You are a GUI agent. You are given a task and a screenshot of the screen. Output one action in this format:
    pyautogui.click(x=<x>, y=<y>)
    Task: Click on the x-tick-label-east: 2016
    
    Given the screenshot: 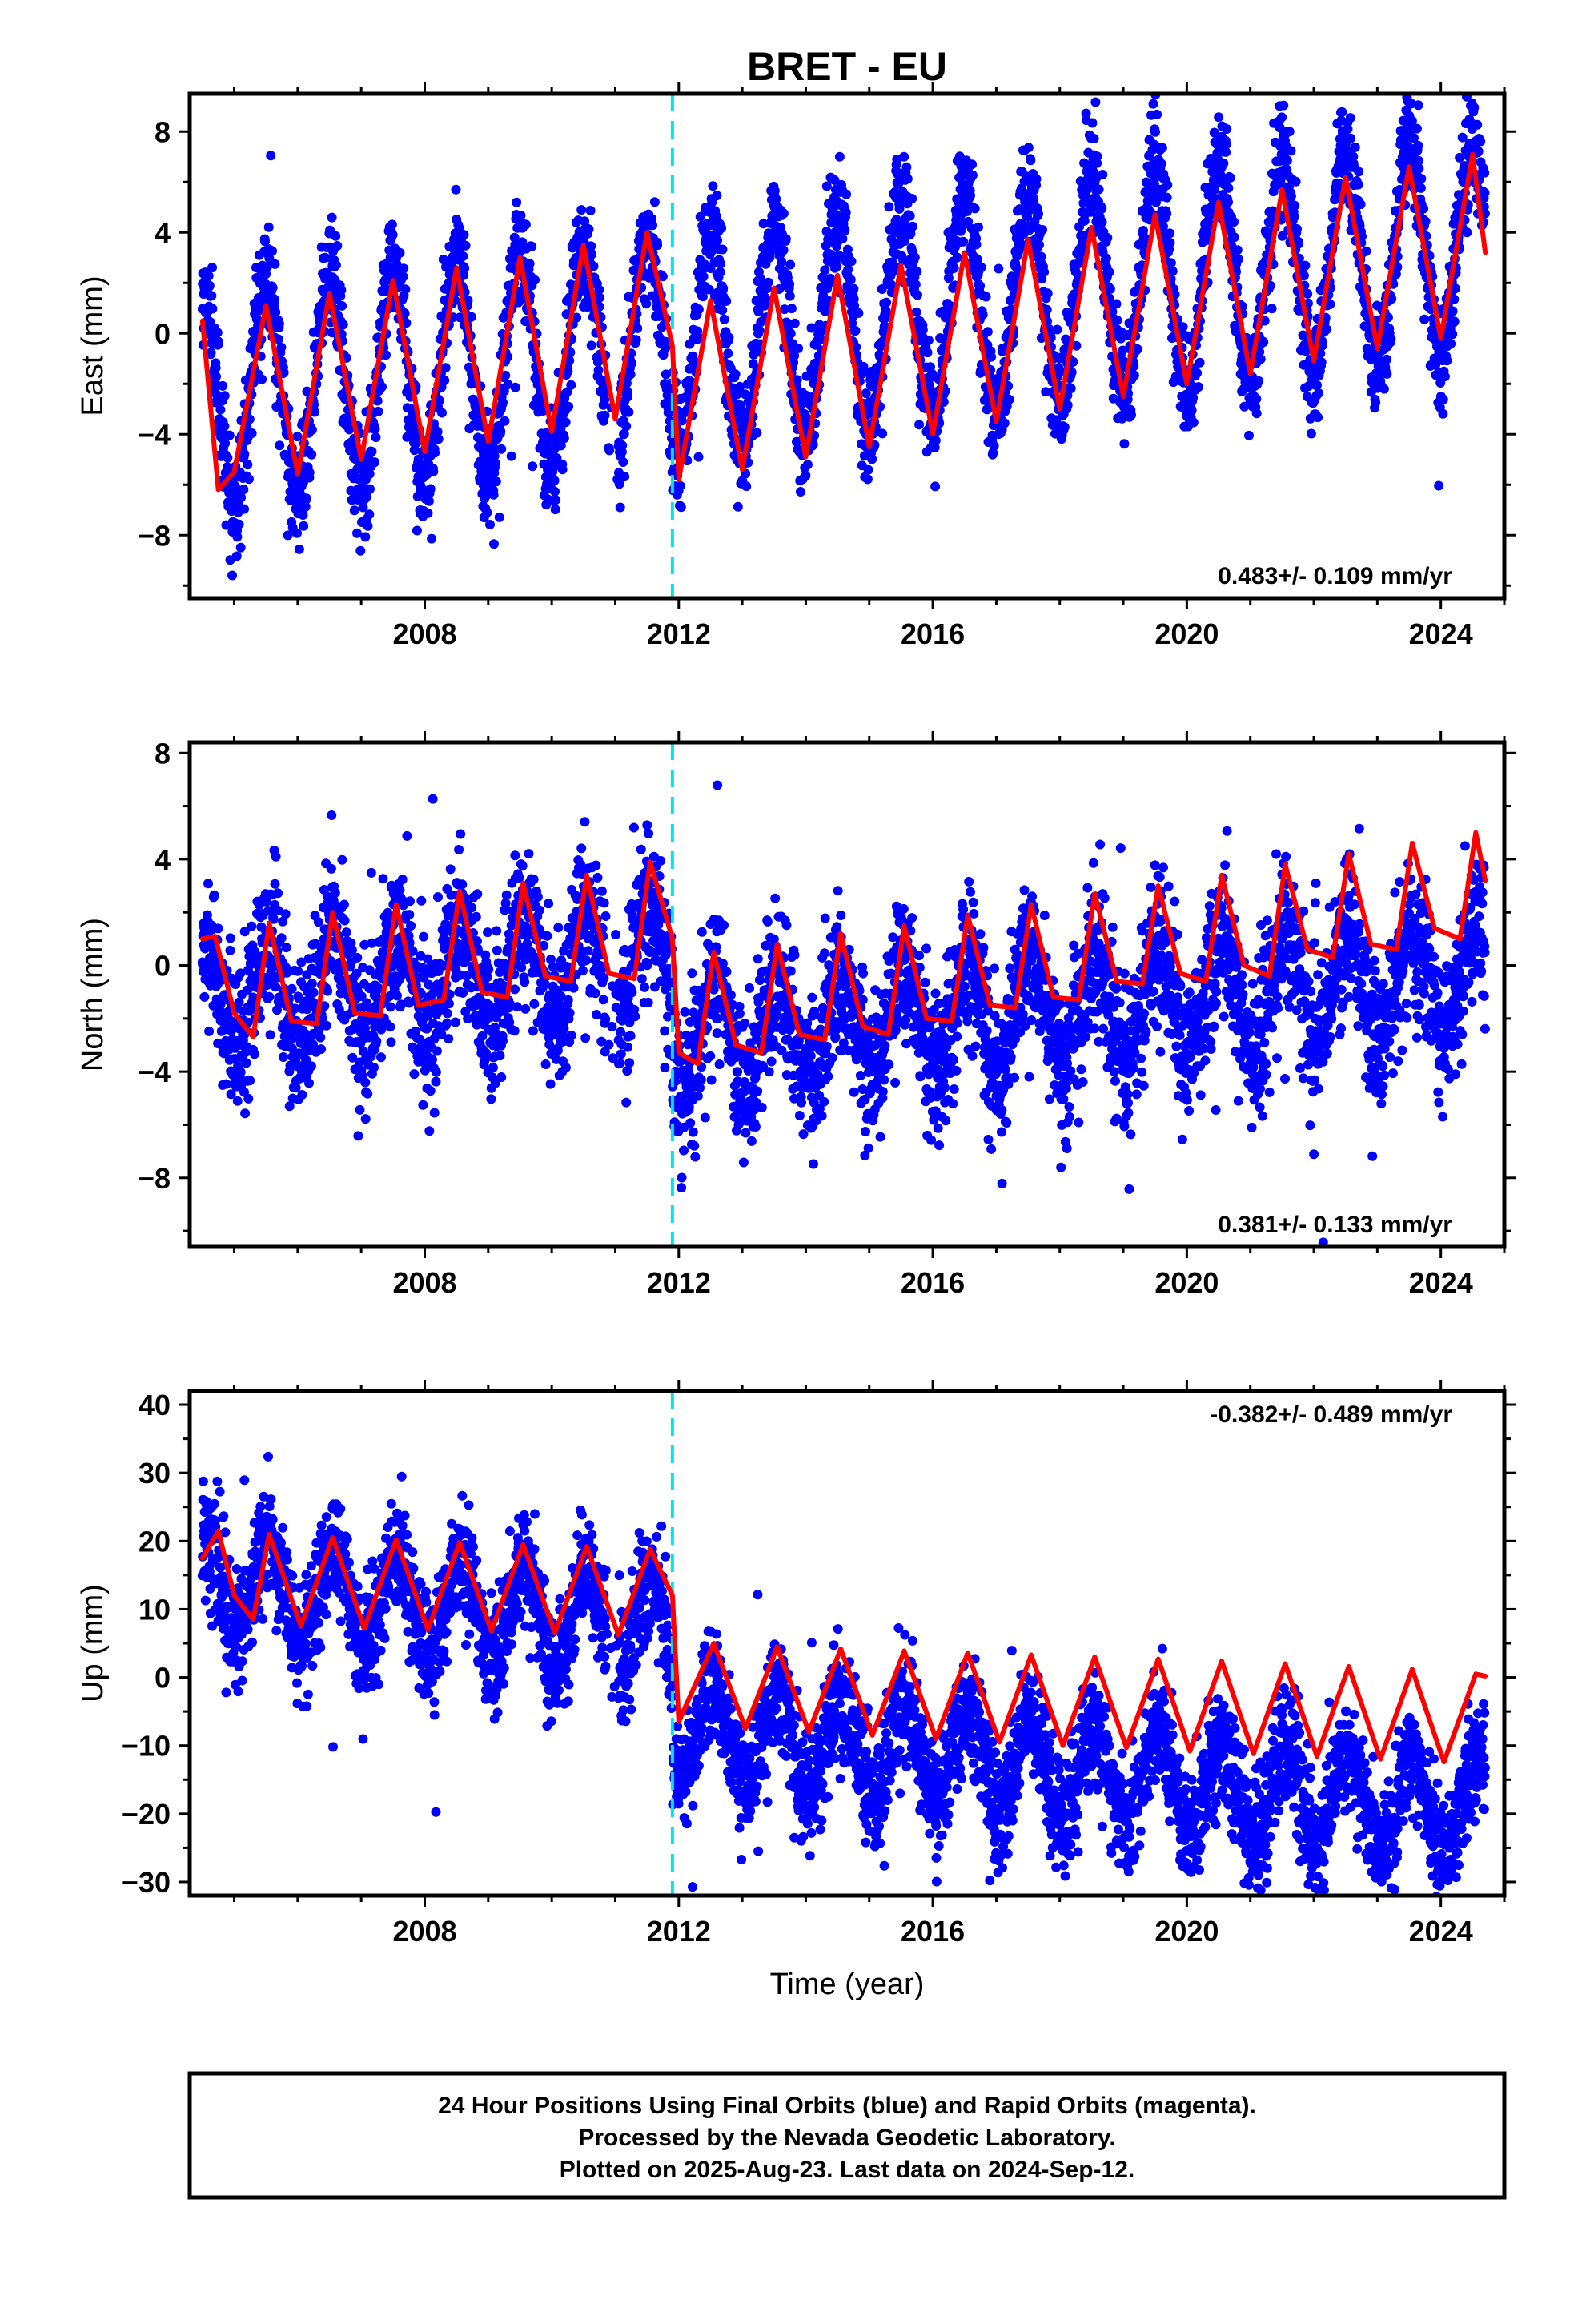 What is the action you would take?
    pyautogui.click(x=933, y=633)
    